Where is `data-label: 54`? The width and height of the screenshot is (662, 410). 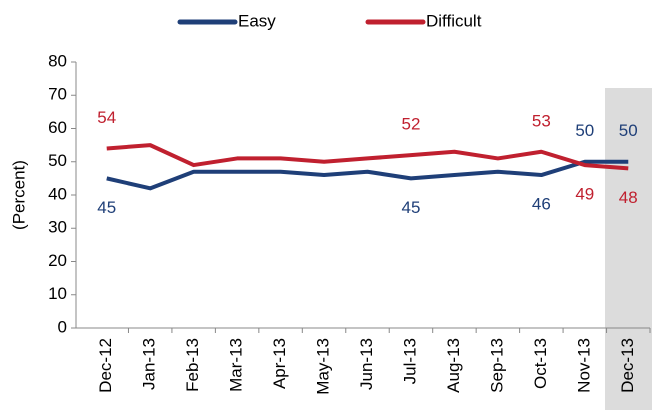
data-label: 54 is located at coordinates (106, 117).